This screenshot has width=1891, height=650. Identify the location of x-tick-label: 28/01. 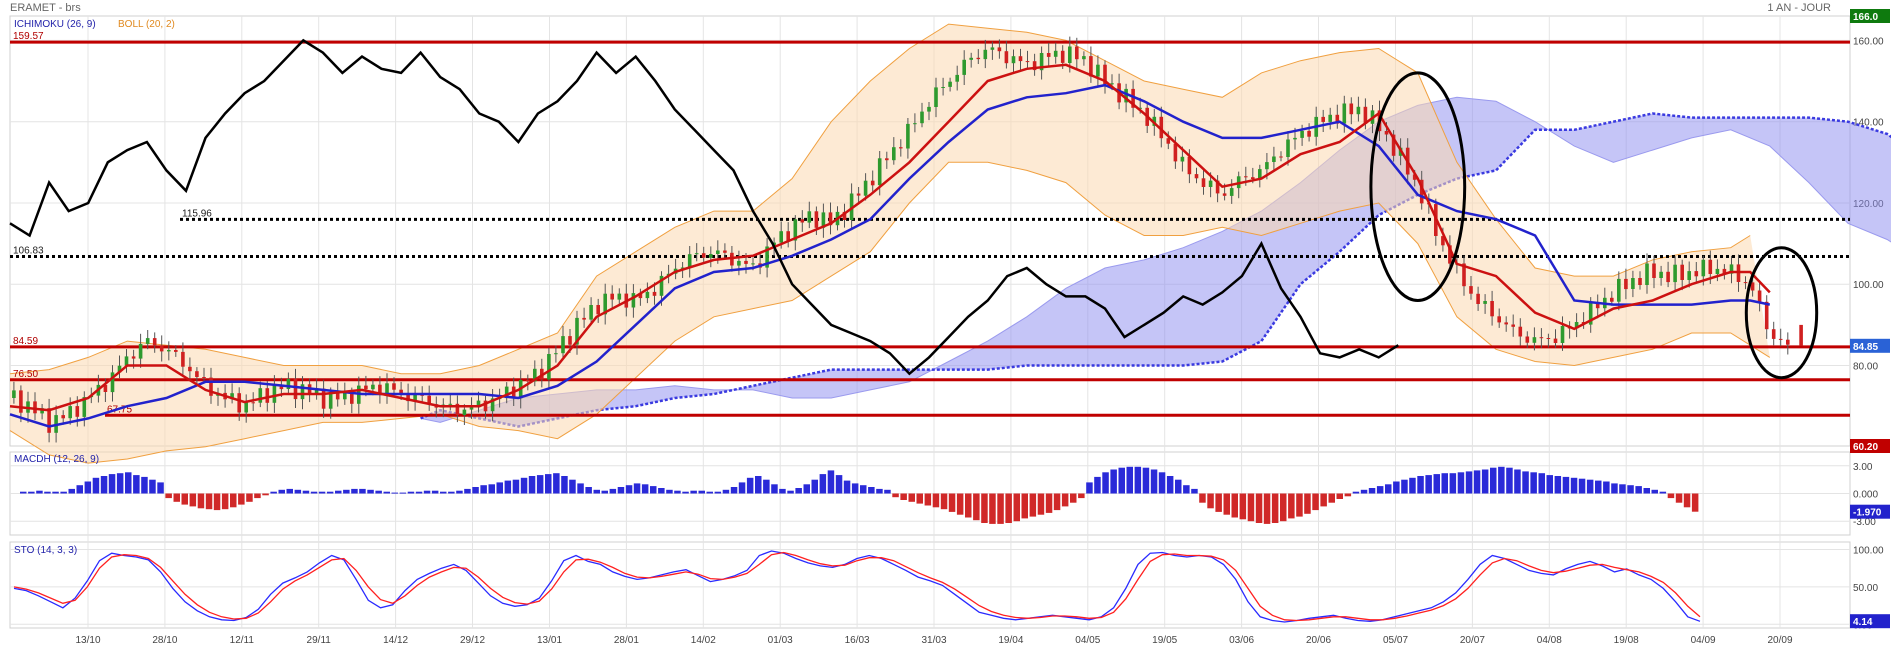
(626, 640).